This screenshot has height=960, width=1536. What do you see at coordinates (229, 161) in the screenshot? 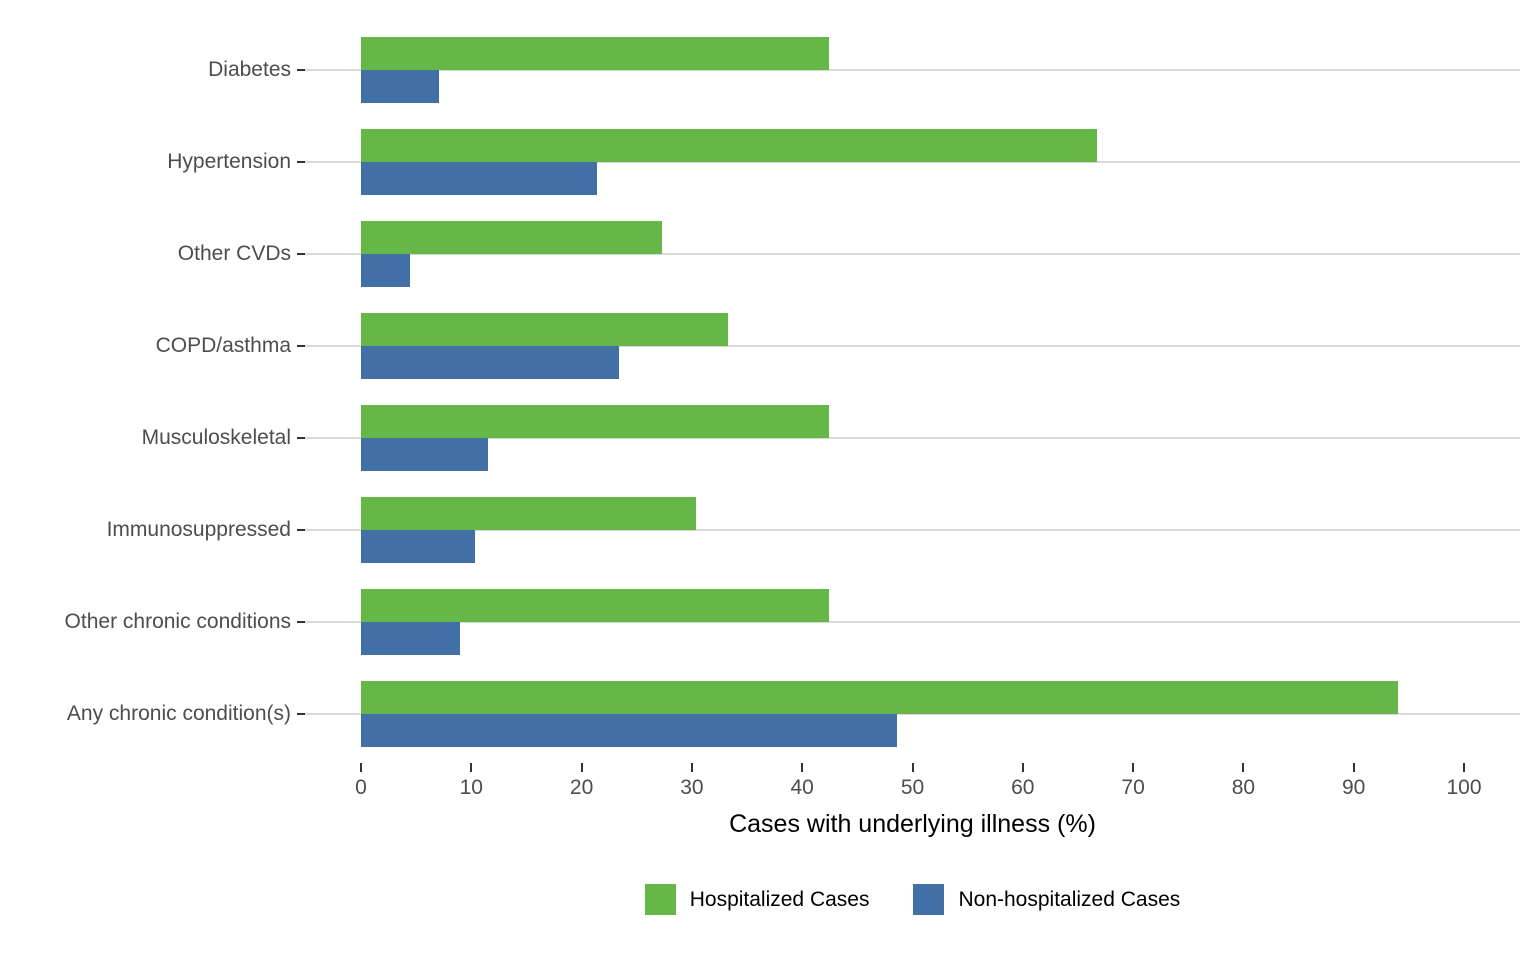
I see `category-label: Hypertension` at bounding box center [229, 161].